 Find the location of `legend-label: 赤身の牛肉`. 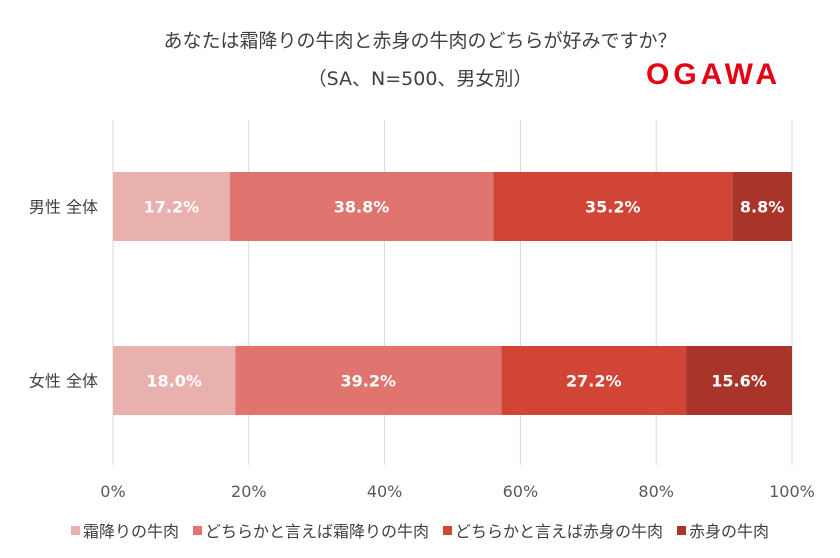

legend-label: 赤身の牛肉 is located at coordinates (729, 531).